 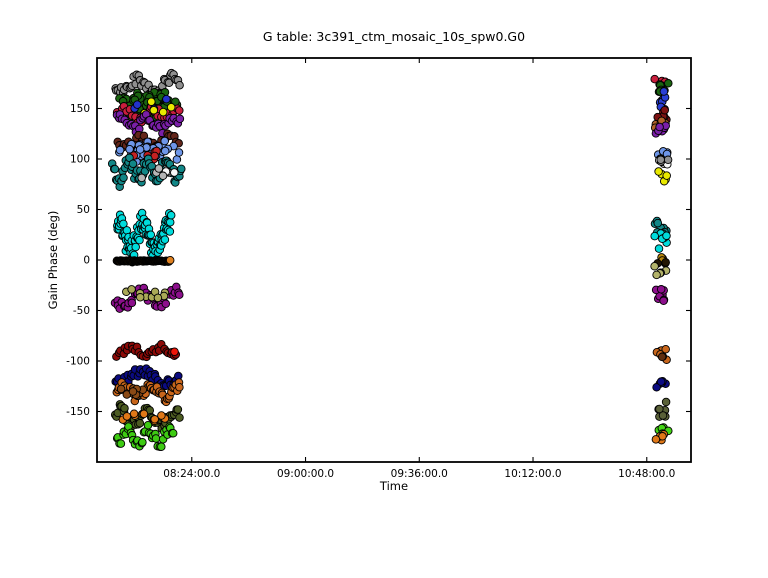 What do you see at coordinates (646, 474) in the screenshot?
I see `x-tick-label: 10:48:00.0` at bounding box center [646, 474].